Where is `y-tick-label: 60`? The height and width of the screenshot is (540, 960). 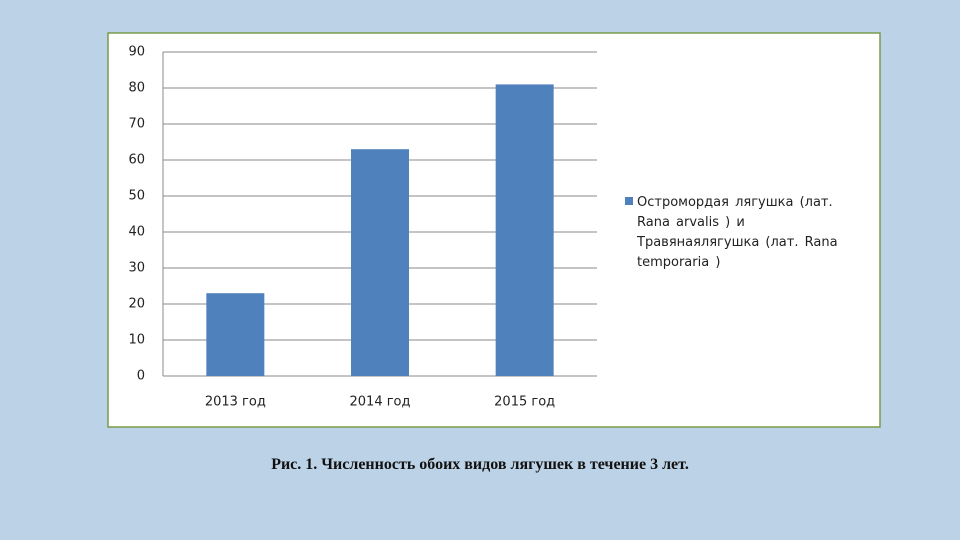
y-tick-label: 60 is located at coordinates (136, 160).